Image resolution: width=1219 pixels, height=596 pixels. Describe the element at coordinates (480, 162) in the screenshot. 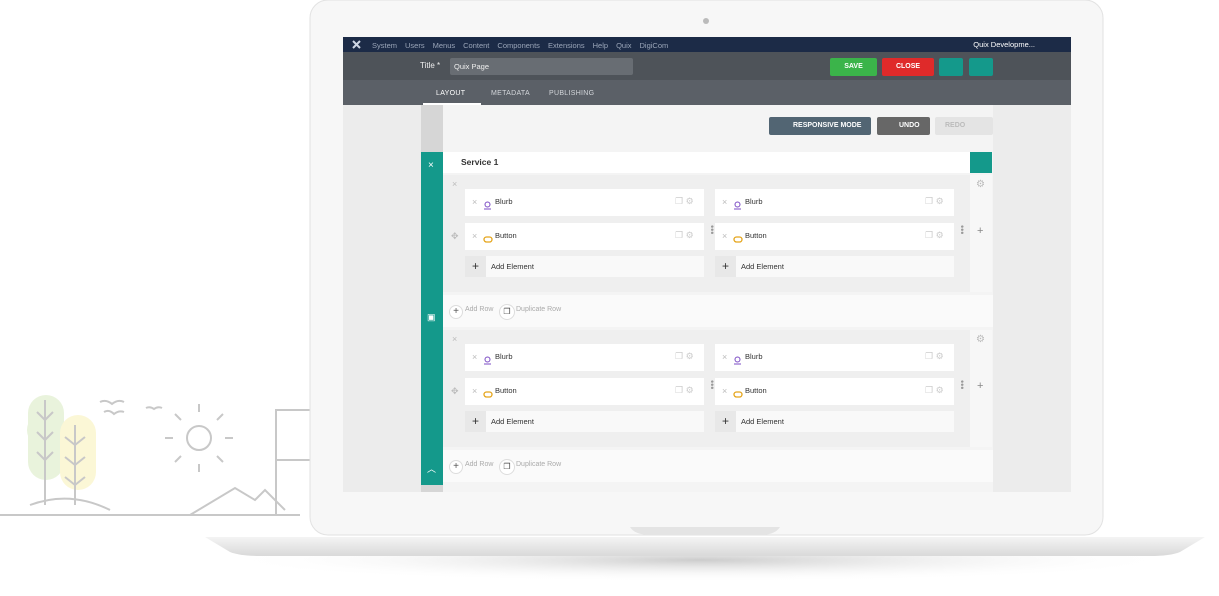

I see `section-title: Service 1` at that location.